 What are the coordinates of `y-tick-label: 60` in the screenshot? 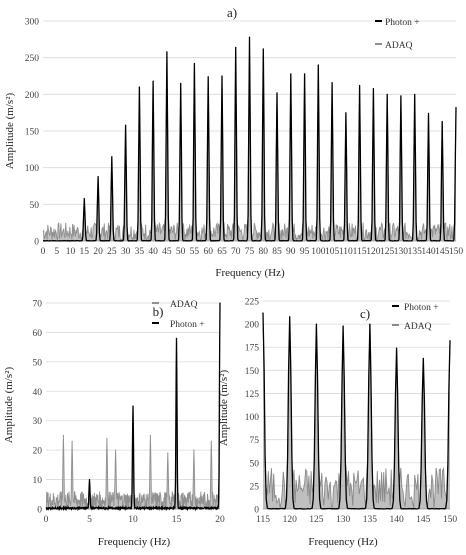 It's located at (38, 334).